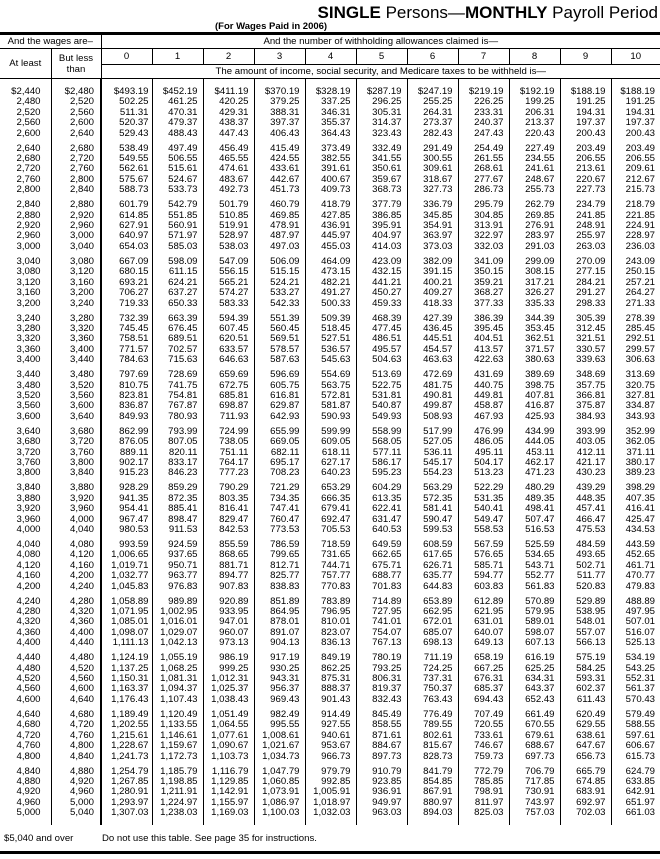 The width and height of the screenshot is (660, 859). Describe the element at coordinates (279, 715) in the screenshot. I see `withholding-amount-3: 982.49` at that location.